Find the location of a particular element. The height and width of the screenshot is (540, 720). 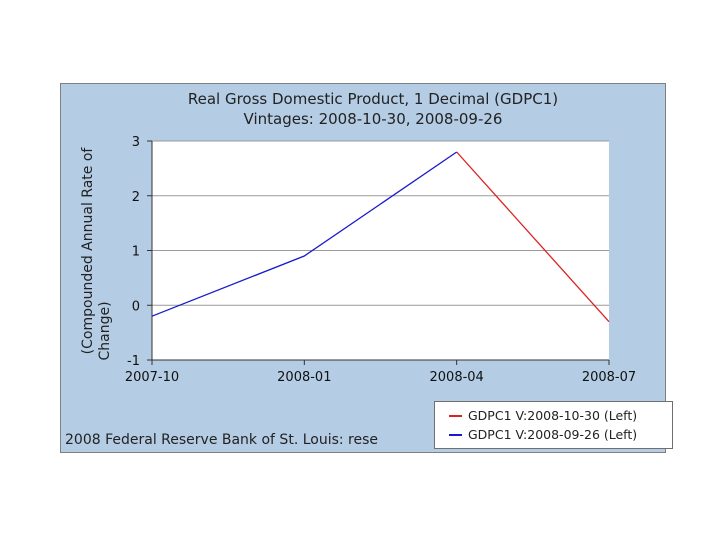

y-tick-label: 3 is located at coordinates (136, 142).